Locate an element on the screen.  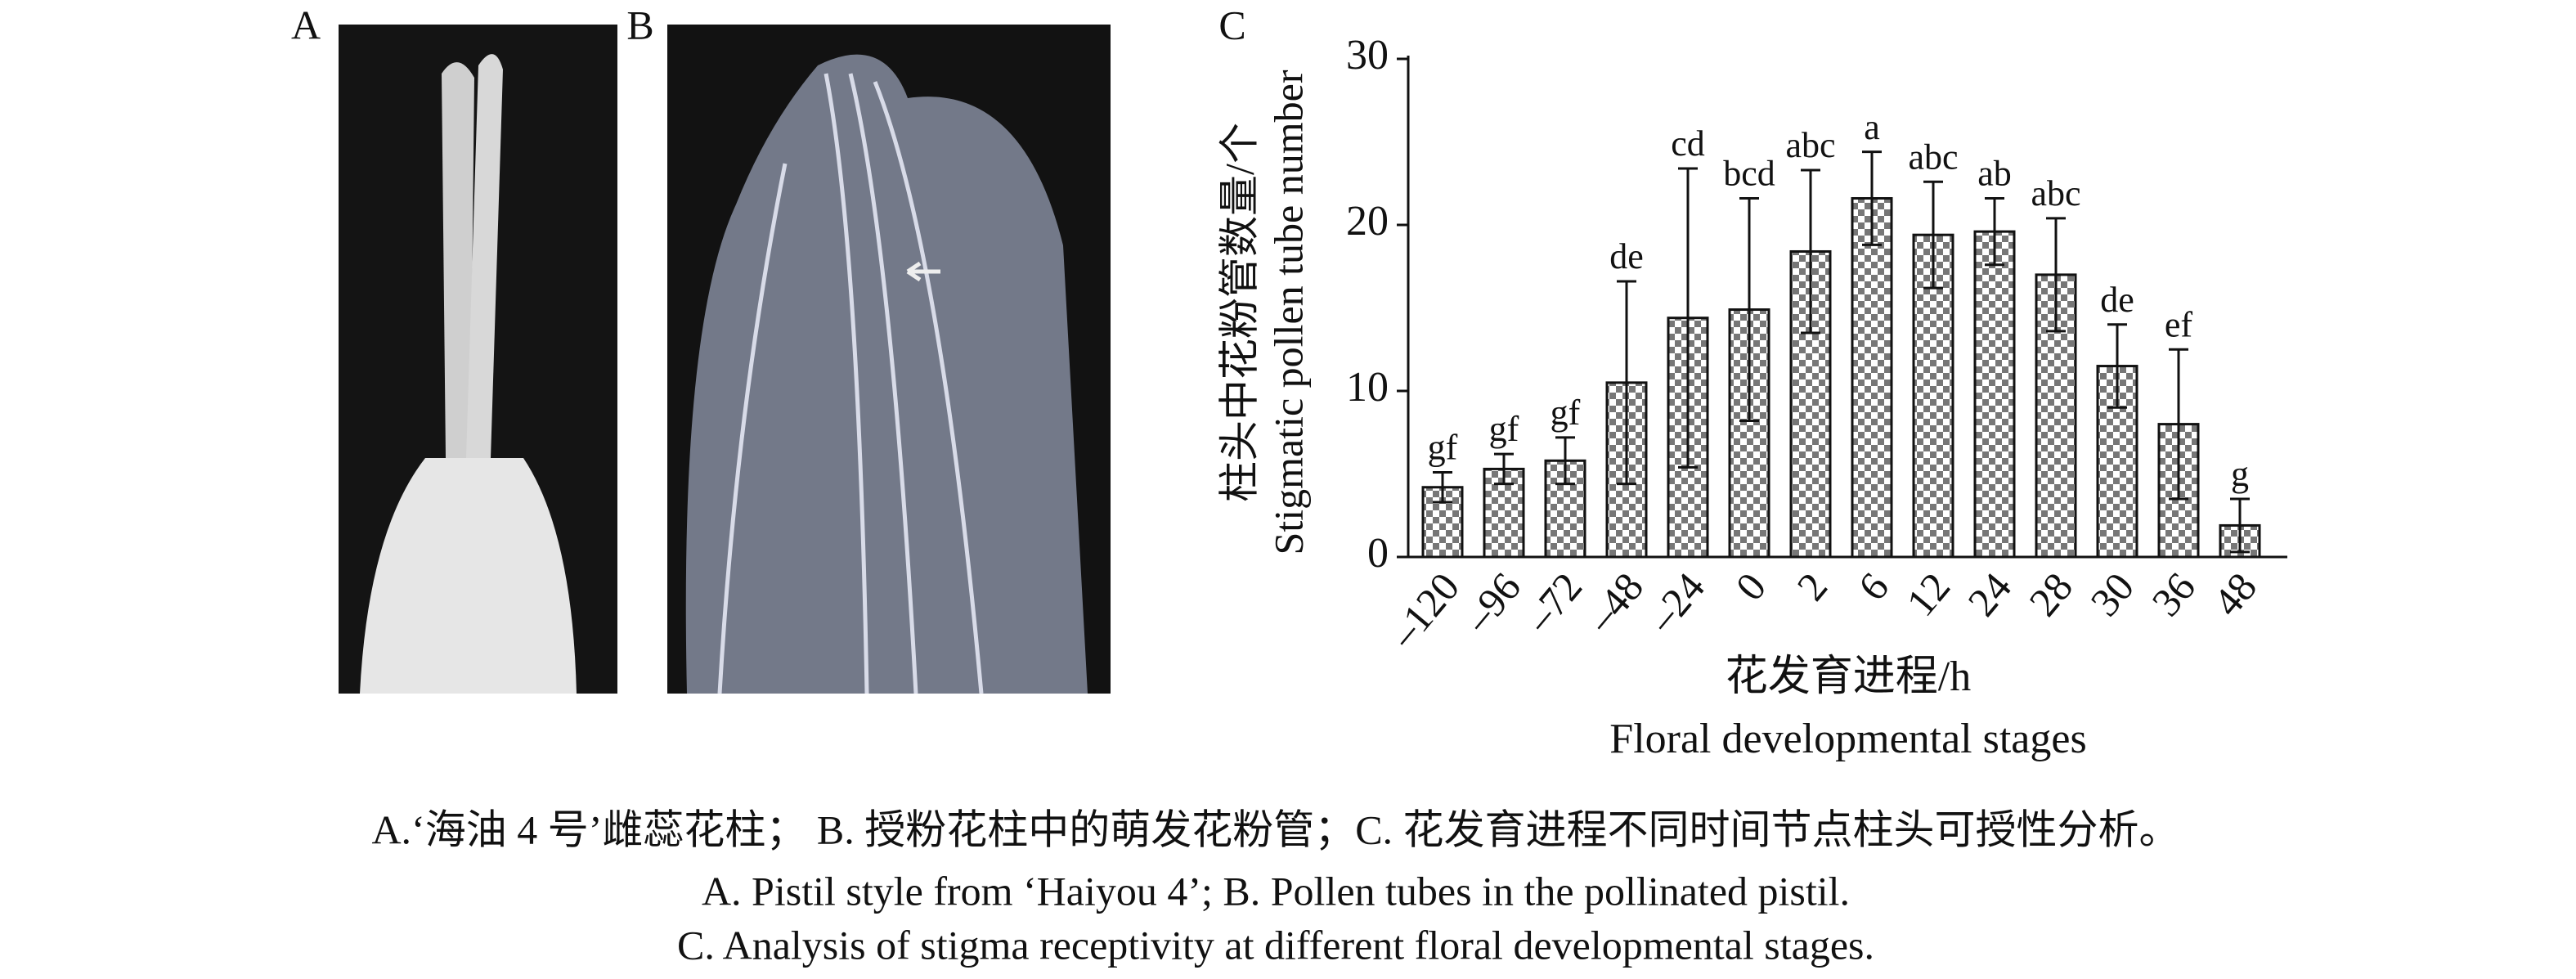
panel-label: A is located at coordinates (306, 24).